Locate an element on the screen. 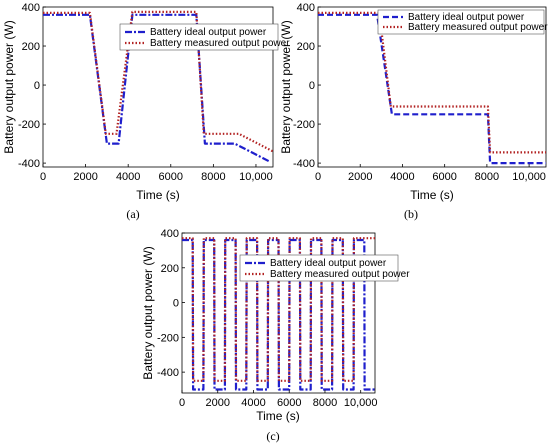 Image resolution: width=550 pixels, height=447 pixels. x-axis-label-a: Time (s) is located at coordinates (158, 195).